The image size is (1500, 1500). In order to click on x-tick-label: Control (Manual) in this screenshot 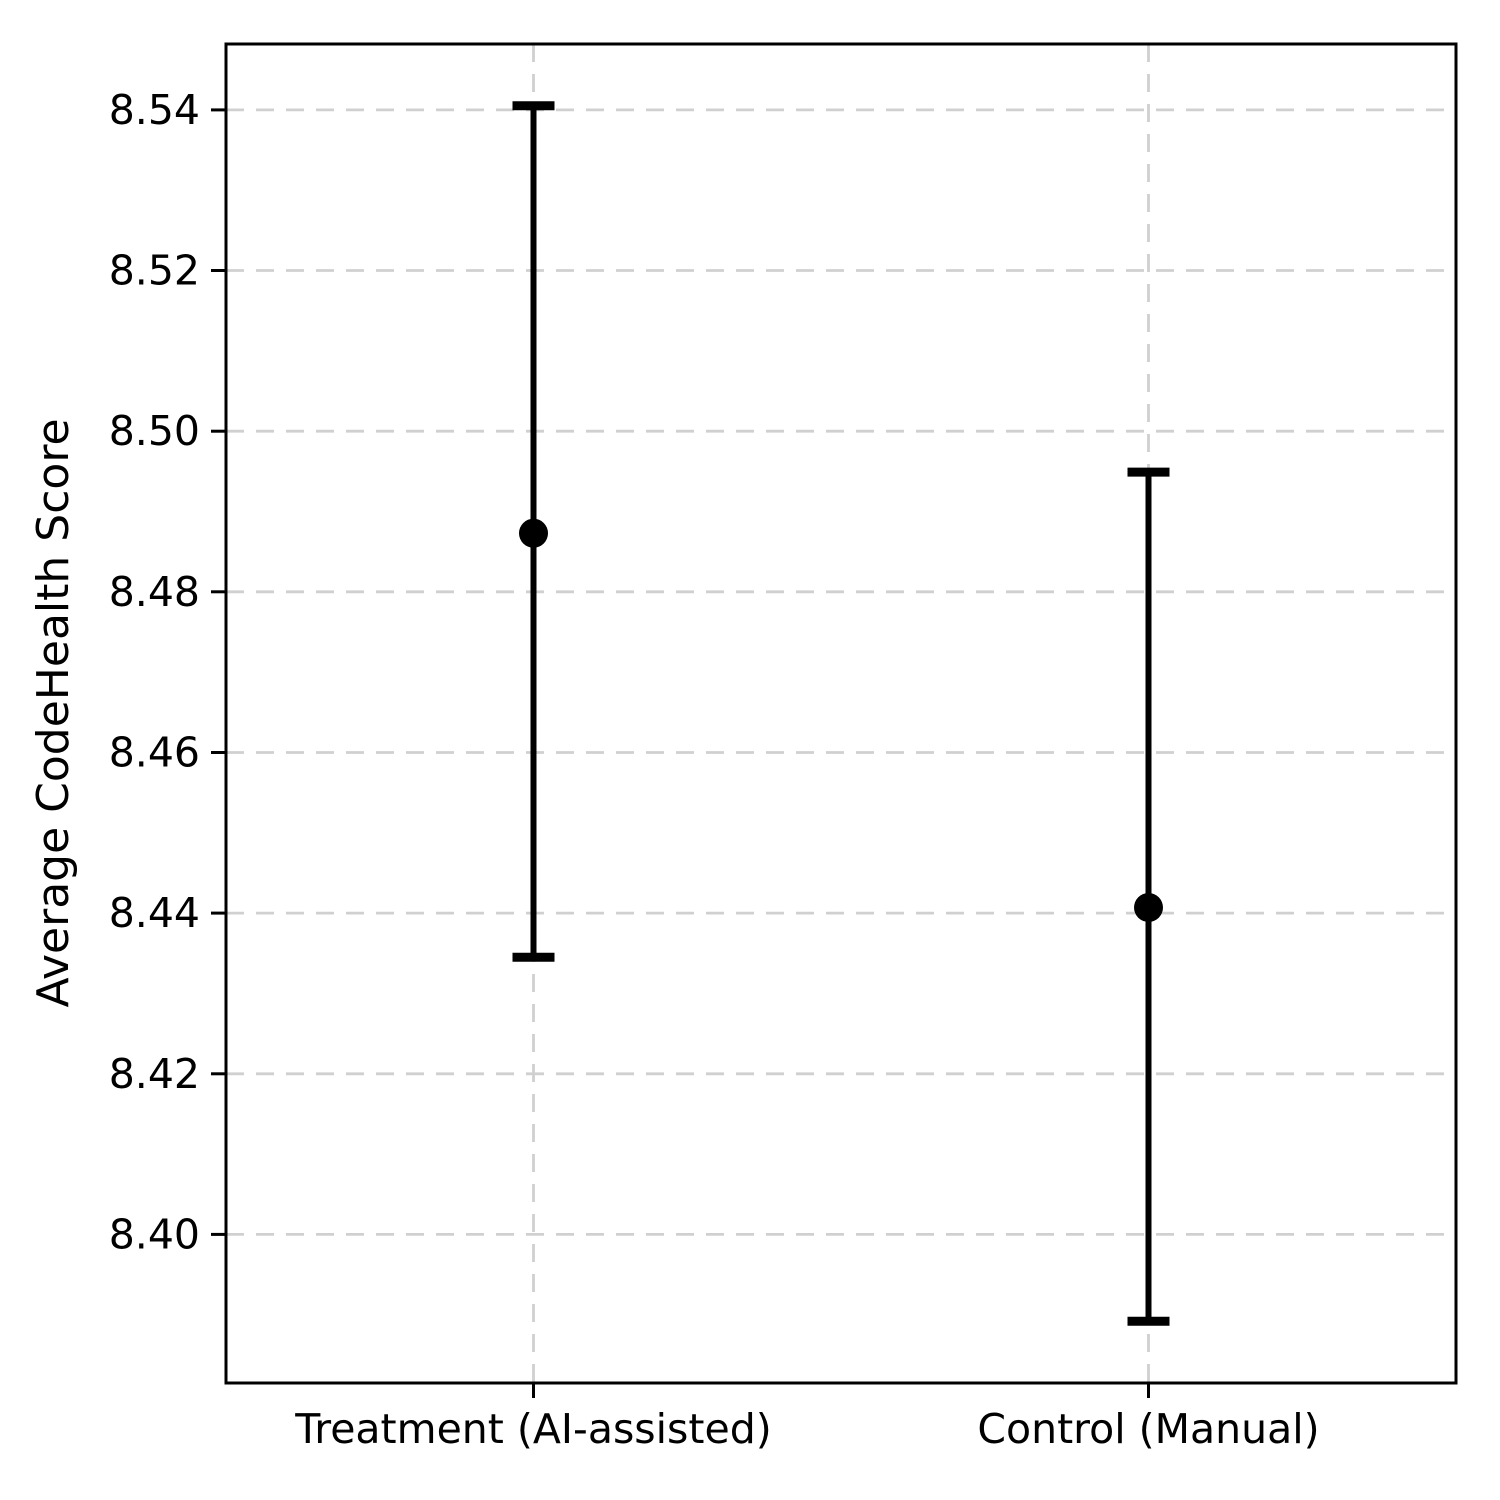, I will do `click(1148, 1429)`.